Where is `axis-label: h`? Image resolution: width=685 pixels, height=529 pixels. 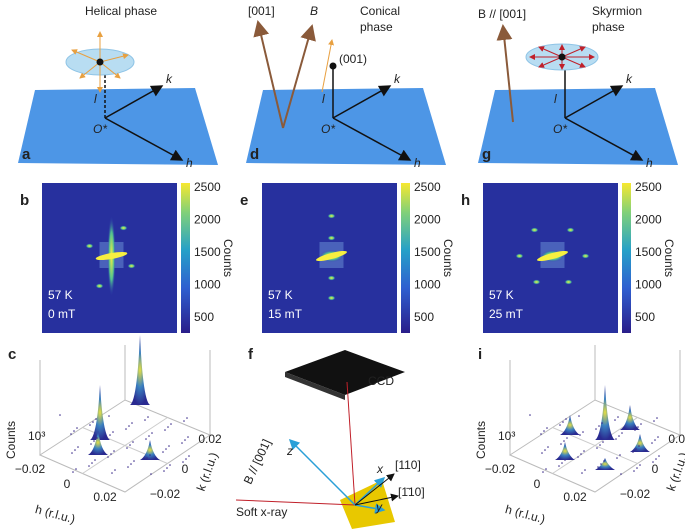 axis-label: h is located at coordinates (649, 163).